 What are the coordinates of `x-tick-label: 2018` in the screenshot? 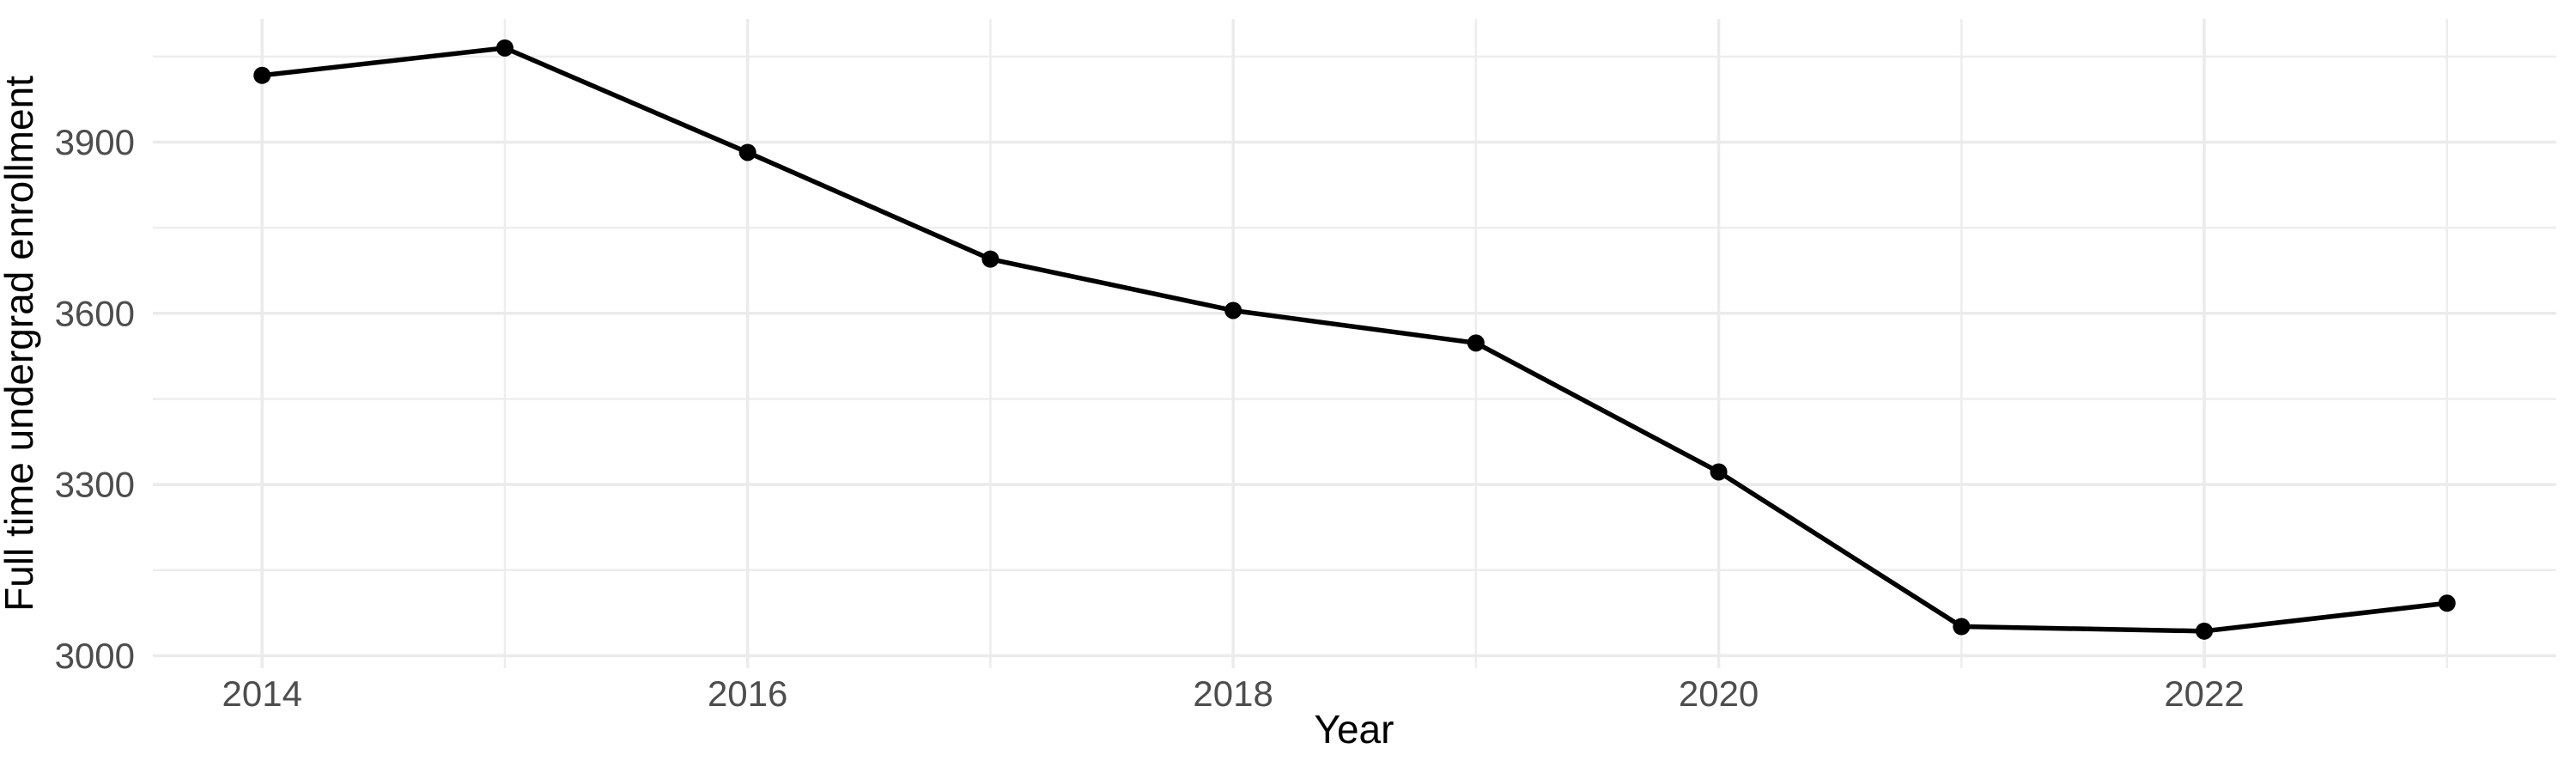 It's located at (1233, 693).